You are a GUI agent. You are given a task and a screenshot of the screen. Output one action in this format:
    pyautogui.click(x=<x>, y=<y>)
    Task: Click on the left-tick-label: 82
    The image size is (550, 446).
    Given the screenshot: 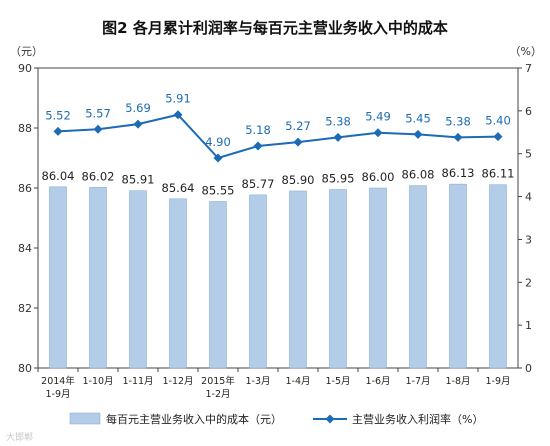 What is the action you would take?
    pyautogui.click(x=25, y=308)
    